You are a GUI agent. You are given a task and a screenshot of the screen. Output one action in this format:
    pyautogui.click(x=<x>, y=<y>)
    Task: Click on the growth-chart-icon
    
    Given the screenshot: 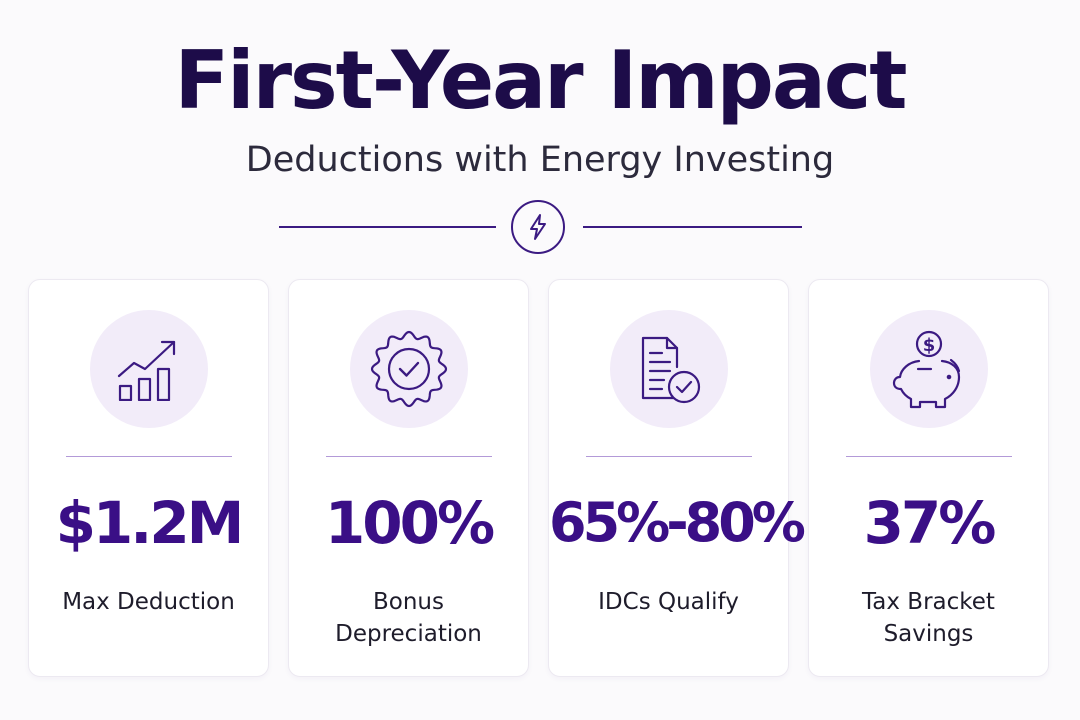 What is the action you would take?
    pyautogui.click(x=146, y=370)
    